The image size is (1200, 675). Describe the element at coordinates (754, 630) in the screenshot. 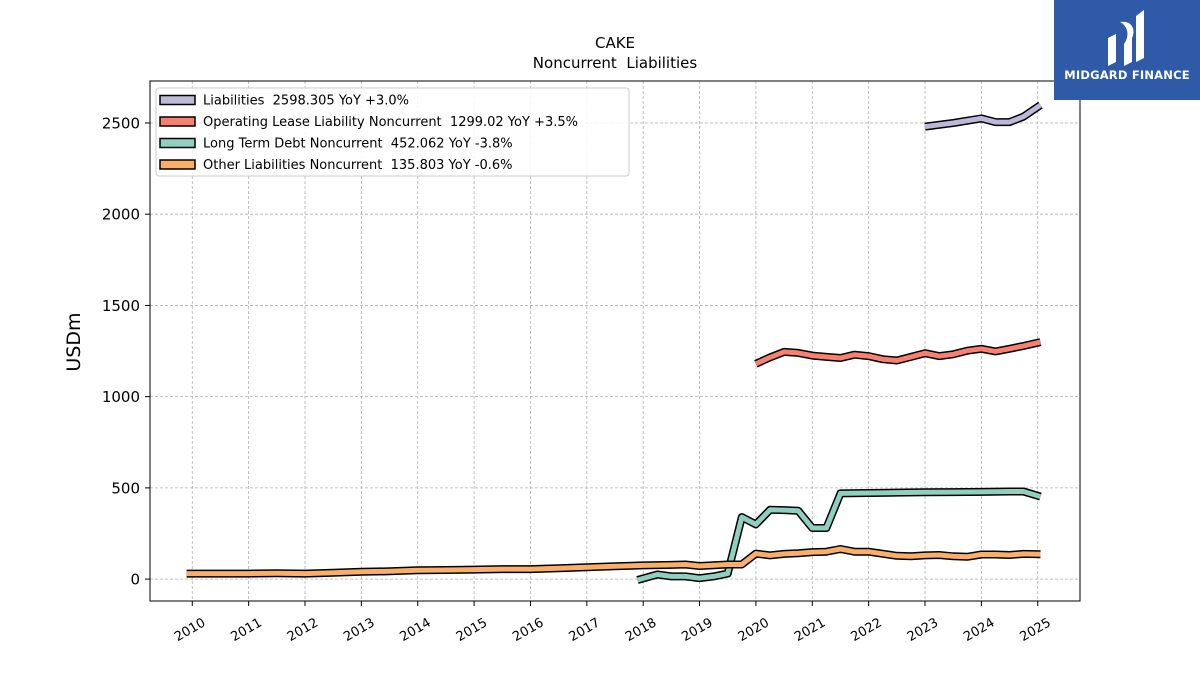

I see `x-tick-label: 2020` at that location.